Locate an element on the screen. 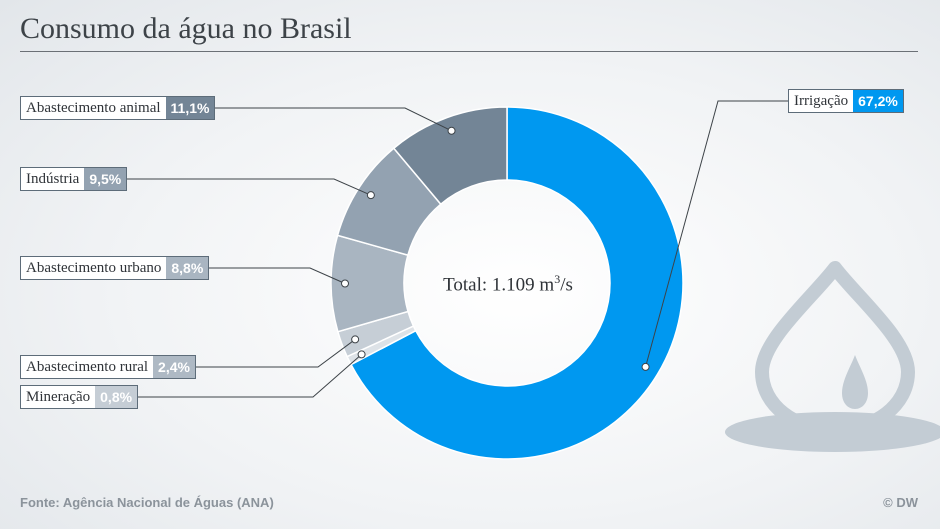 The width and height of the screenshot is (940, 529). callout-label: Abastecimento animal is located at coordinates (93, 108).